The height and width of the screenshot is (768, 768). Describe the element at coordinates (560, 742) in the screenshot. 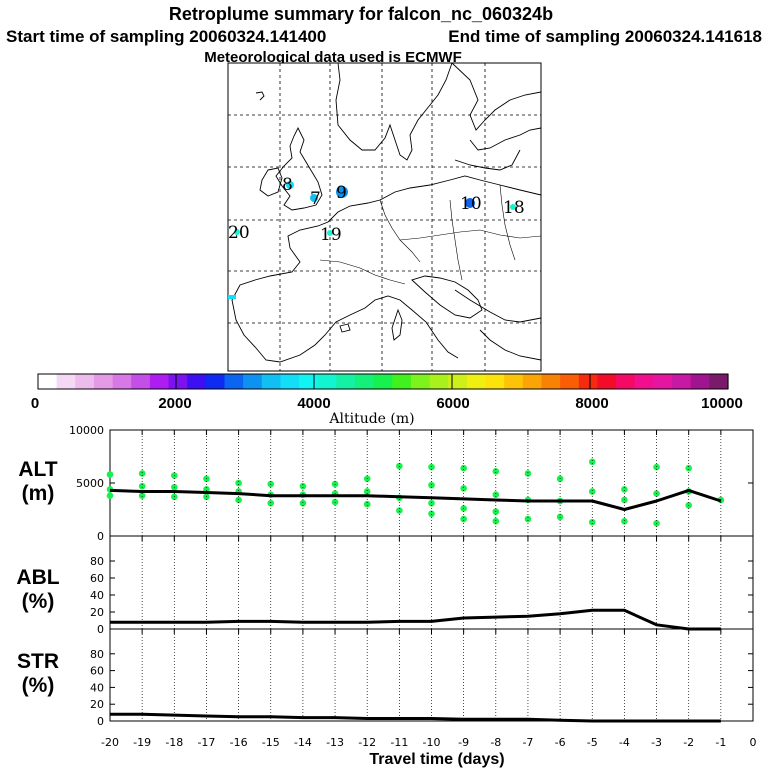

I see `x-tick-label: -6` at that location.